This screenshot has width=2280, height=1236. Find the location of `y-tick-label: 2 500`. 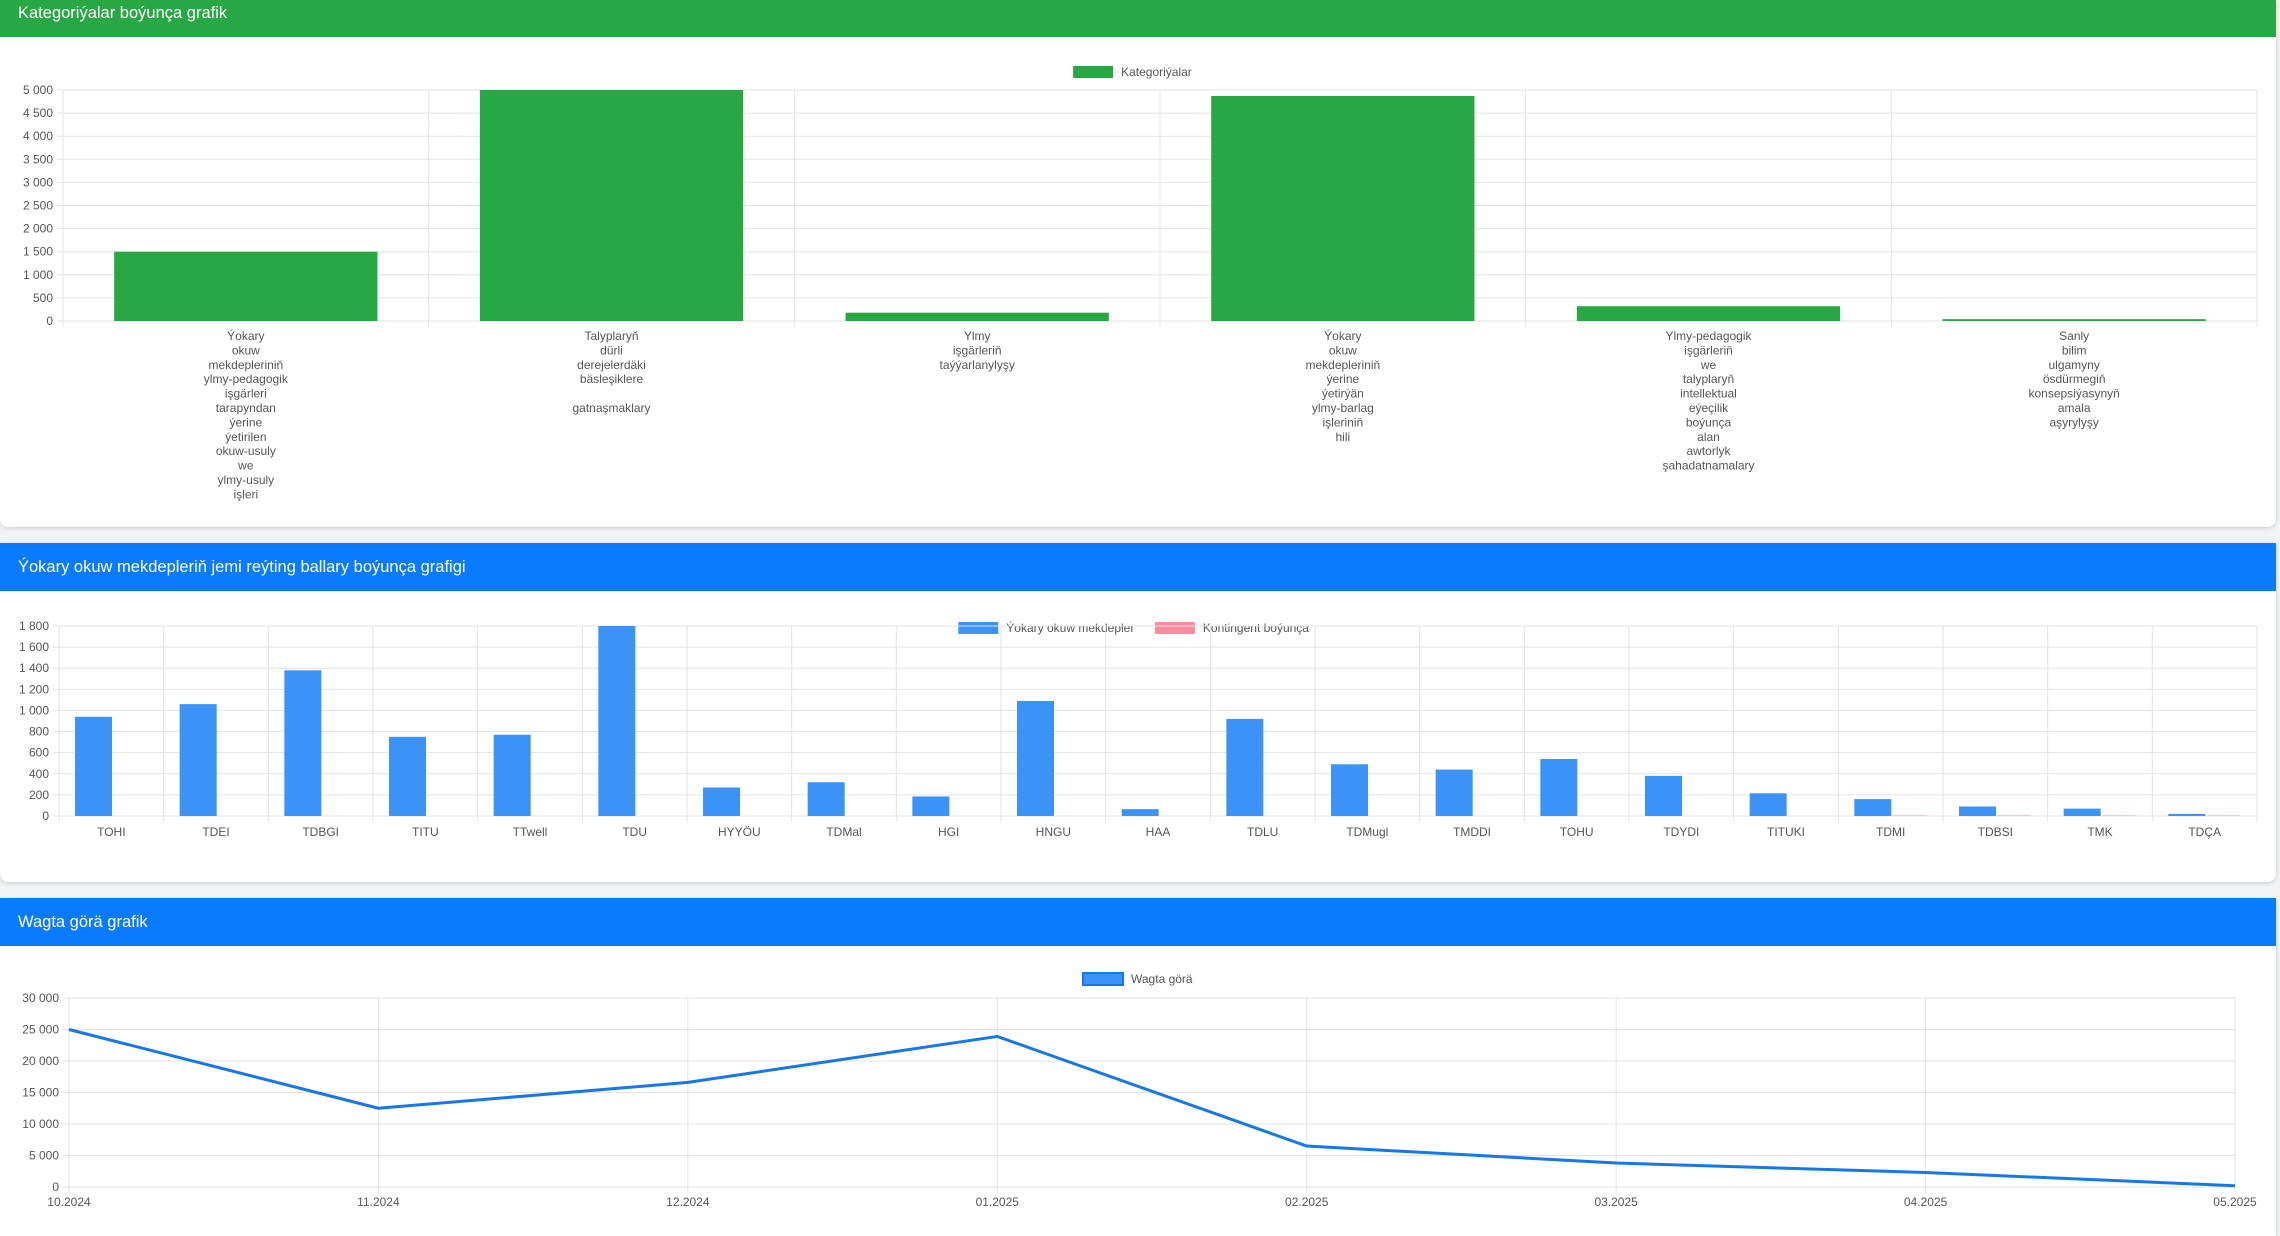

y-tick-label: 2 500 is located at coordinates (38, 206).